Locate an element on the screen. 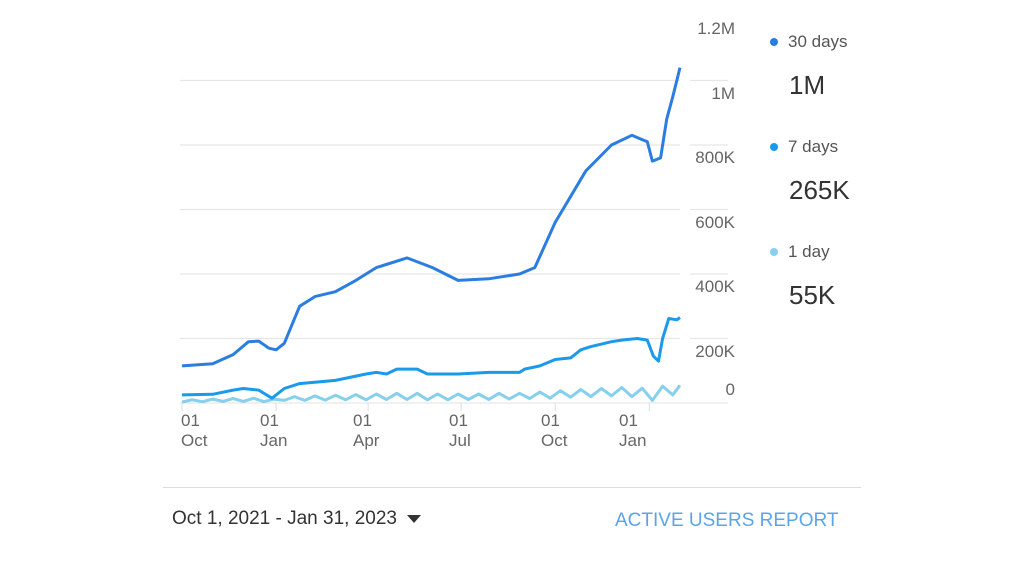 Image resolution: width=1024 pixels, height=563 pixels. date-range-dropdown: Oct 1, 2021 - Jan 31, 2023 is located at coordinates (296, 519).